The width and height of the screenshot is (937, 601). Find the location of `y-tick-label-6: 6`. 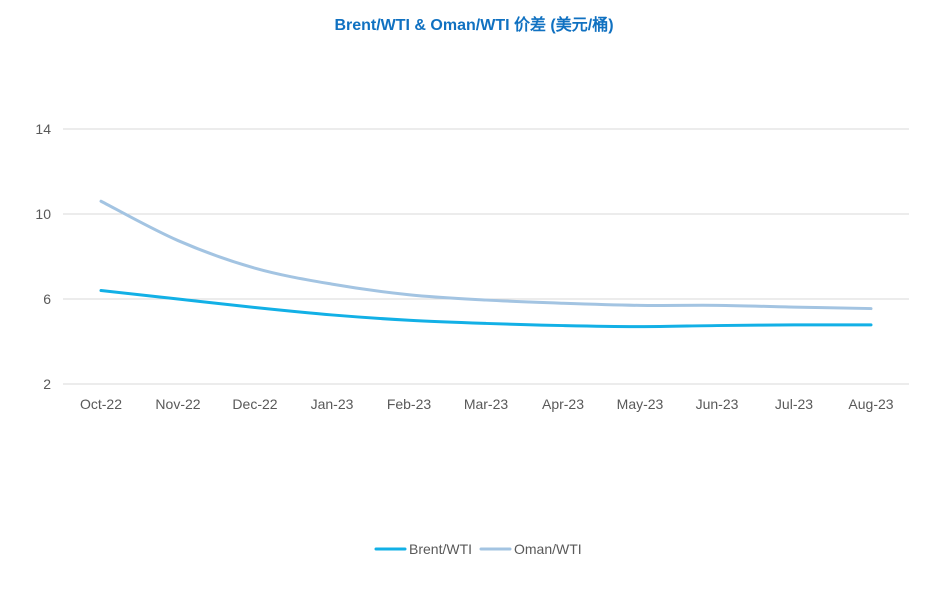

y-tick-label-6: 6 is located at coordinates (47, 299).